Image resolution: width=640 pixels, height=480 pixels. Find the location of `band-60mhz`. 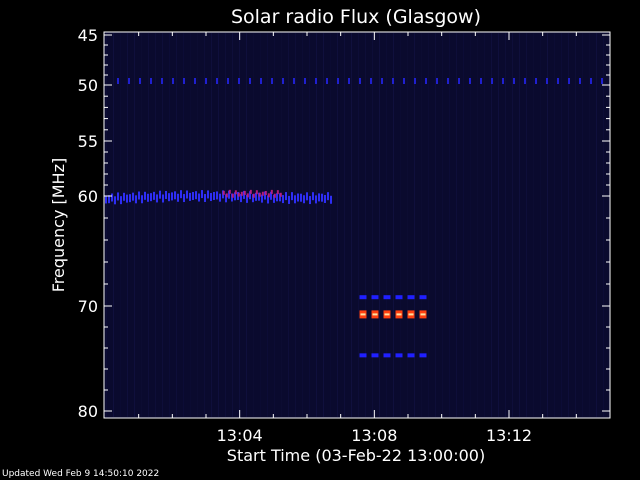

band-60mhz is located at coordinates (218, 197).